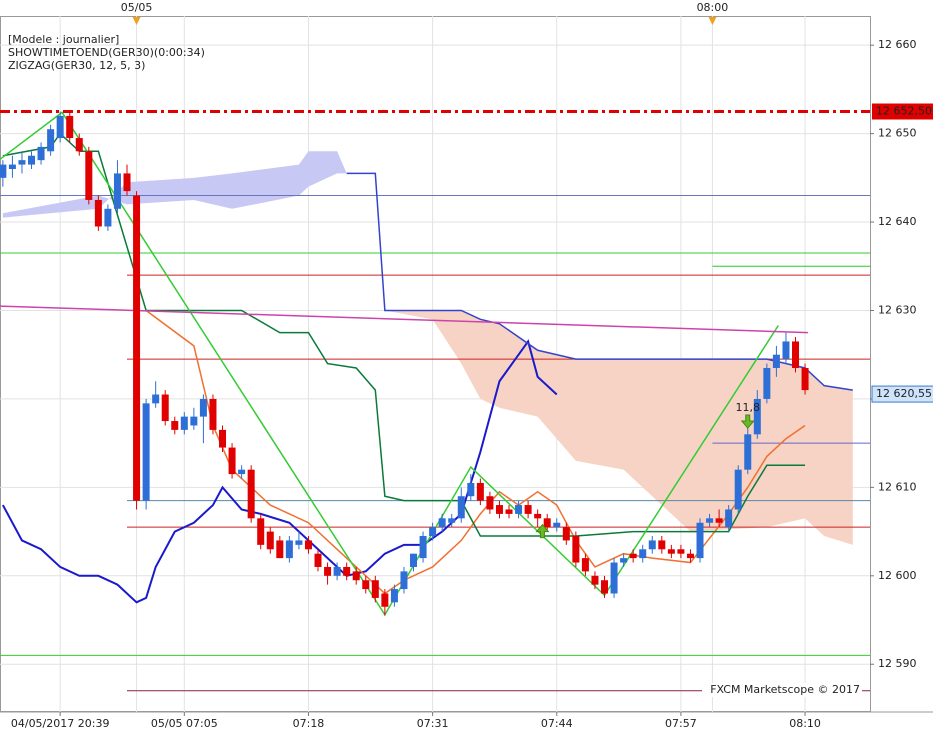 This screenshot has height=736, width=933. I want to click on x-tick-label: 07:44, so click(557, 723).